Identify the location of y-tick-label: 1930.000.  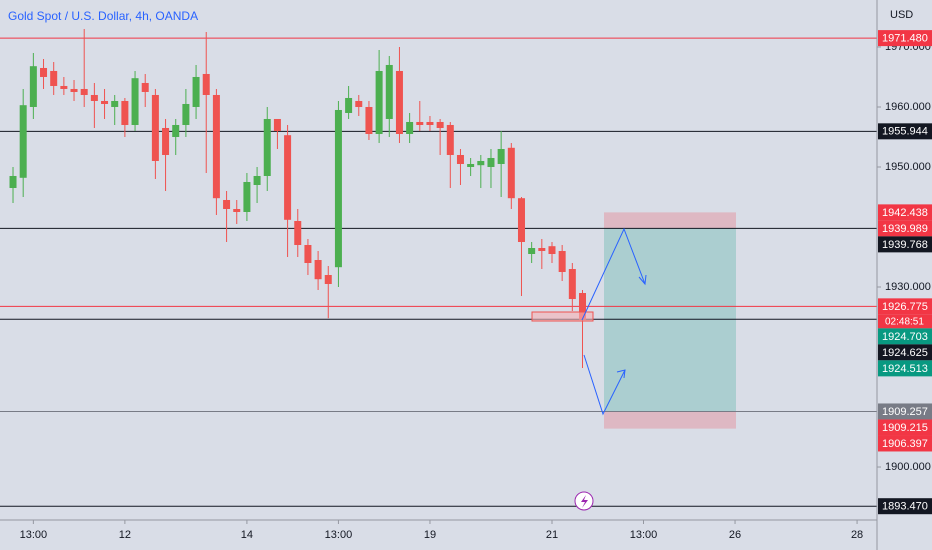
(908, 287).